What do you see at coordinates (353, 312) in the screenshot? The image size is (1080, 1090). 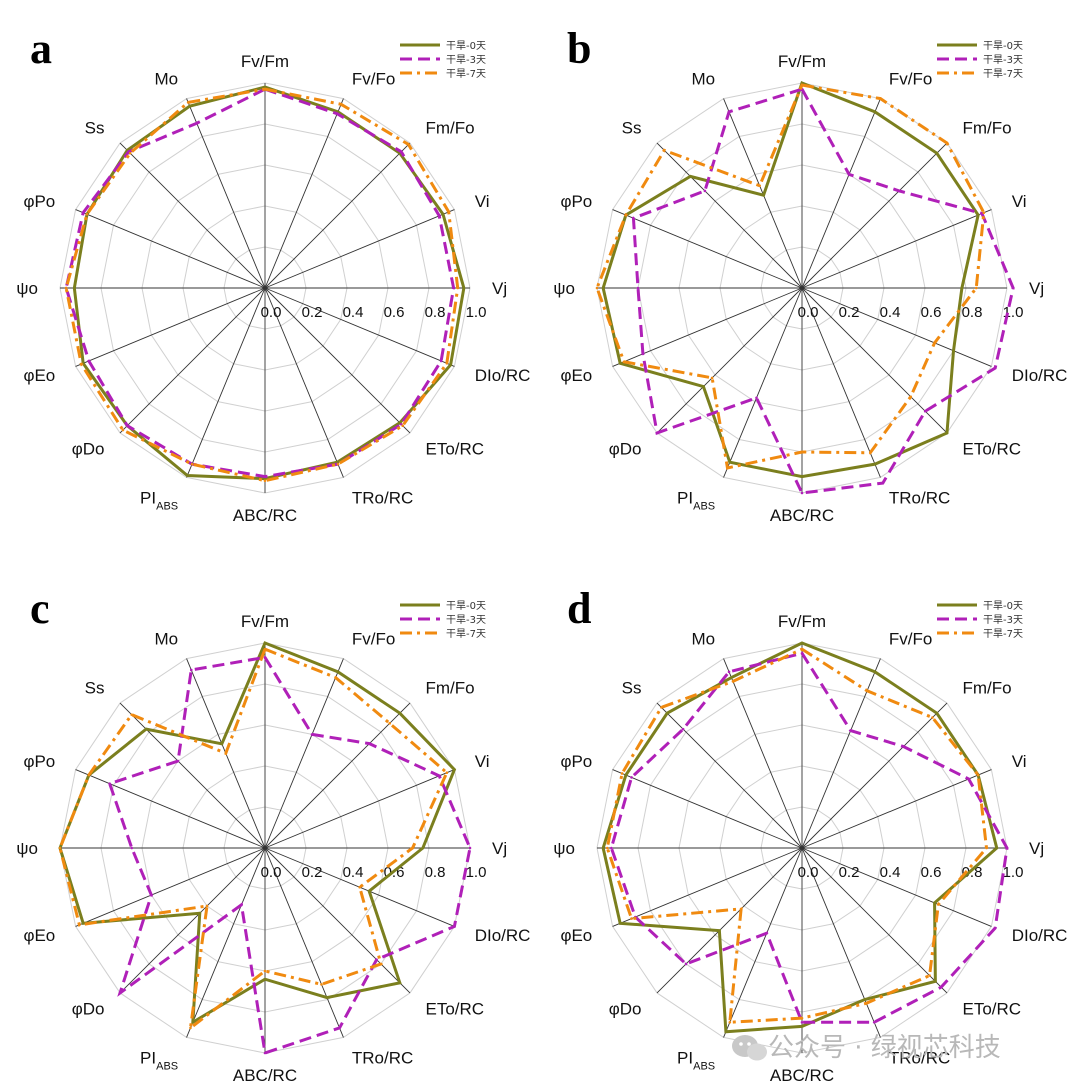 I see `radial-tick-label: 0.4` at bounding box center [353, 312].